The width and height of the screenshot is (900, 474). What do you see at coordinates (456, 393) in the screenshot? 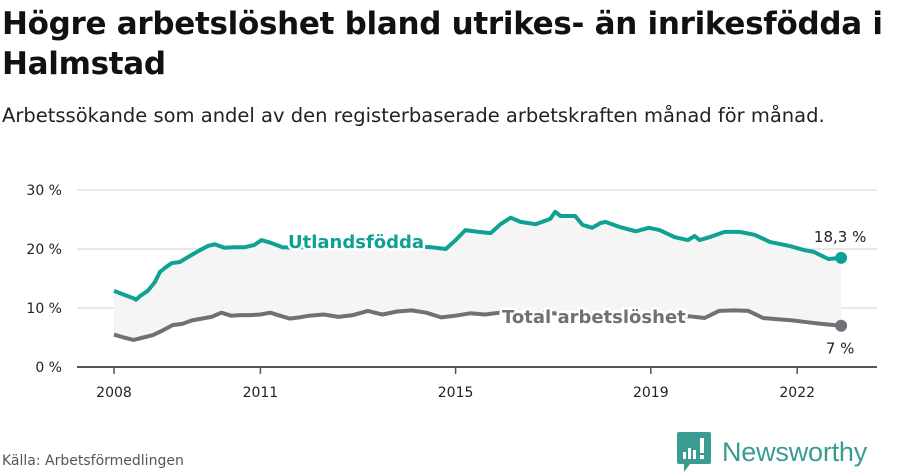
I see `x-tick-label: 2015` at bounding box center [456, 393].